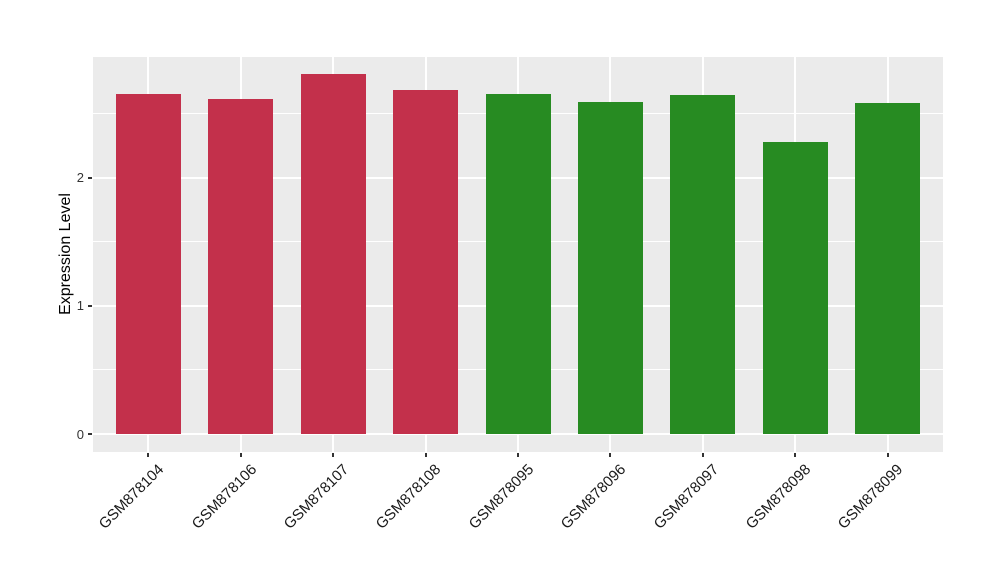  What do you see at coordinates (501, 497) in the screenshot?
I see `x-tick-label: GSM878095` at bounding box center [501, 497].